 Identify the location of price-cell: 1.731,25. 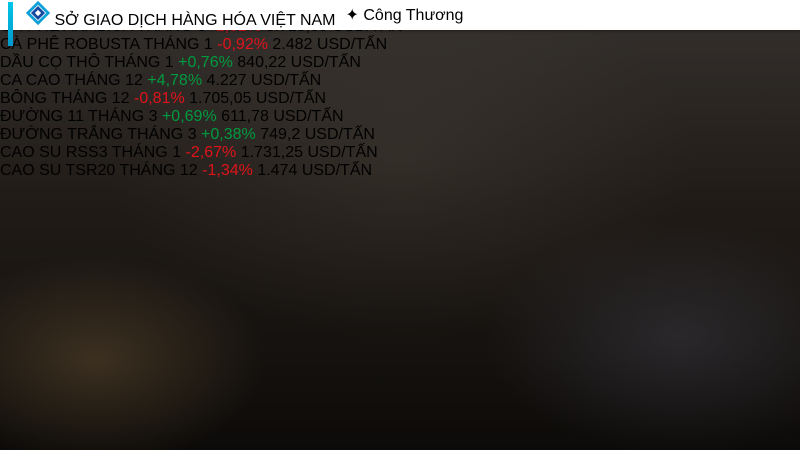
(271, 152).